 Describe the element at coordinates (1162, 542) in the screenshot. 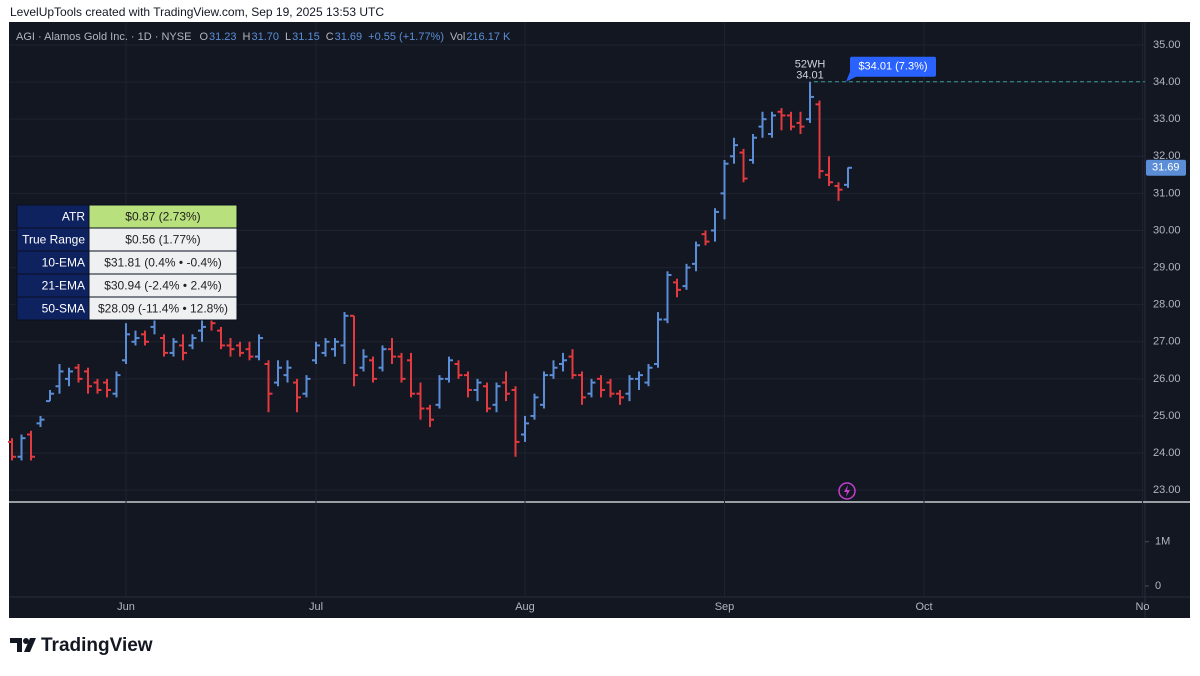

I see `volume-tick-label: 1M` at that location.